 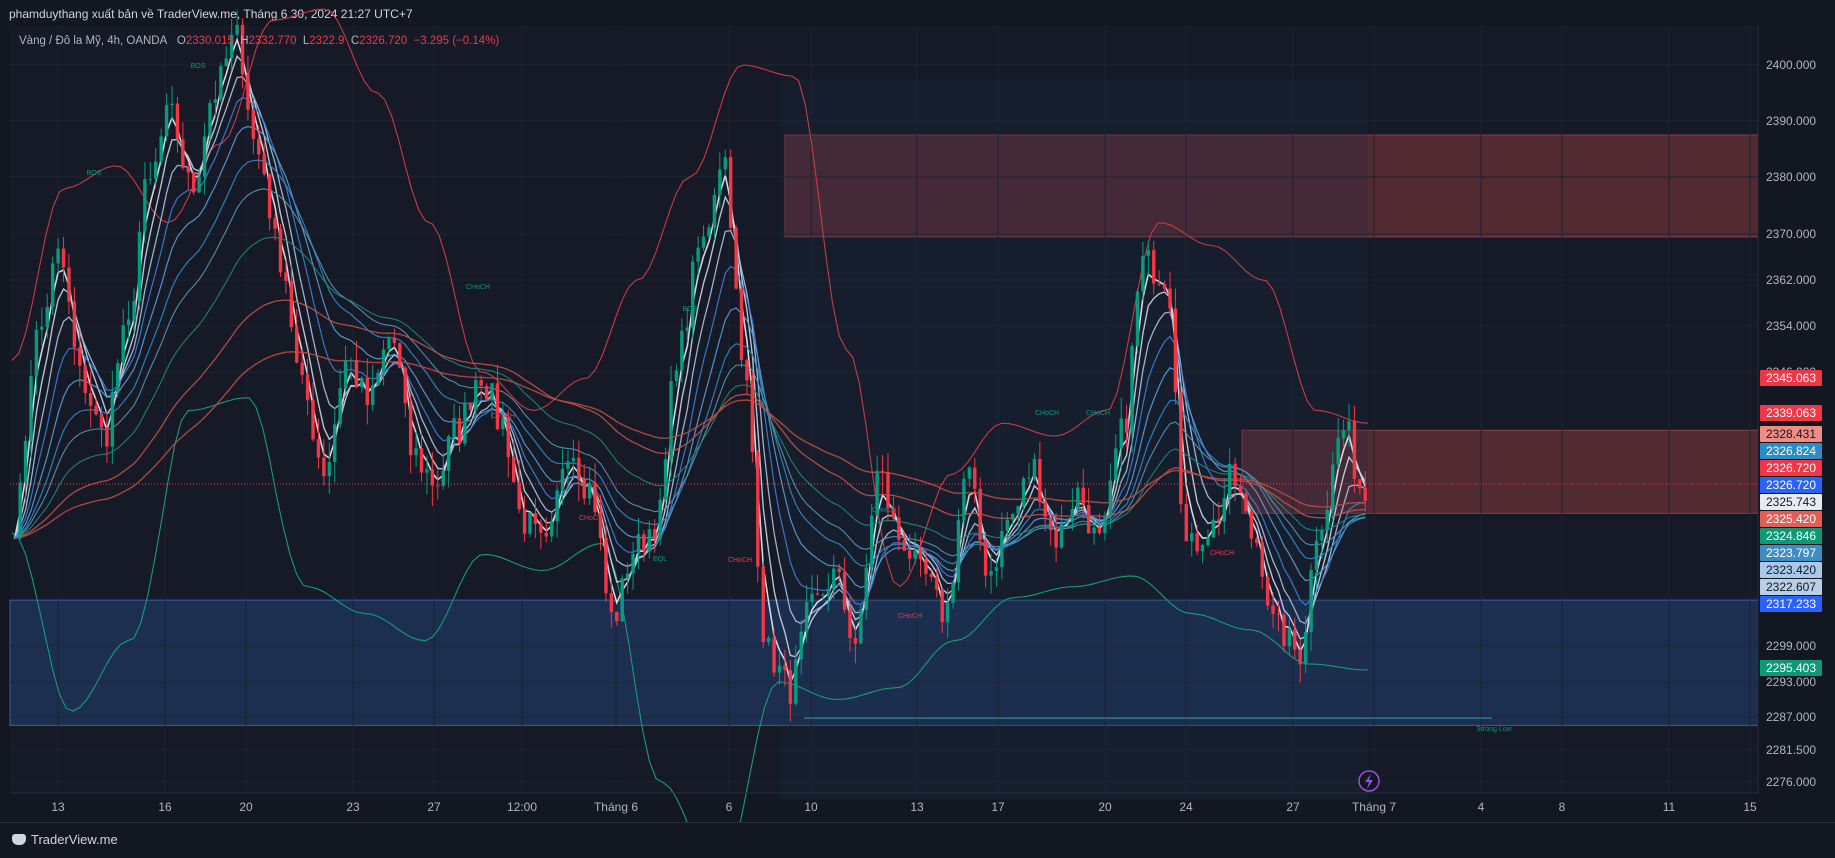 What do you see at coordinates (1791, 604) in the screenshot?
I see `price-label-text: 2317.233` at bounding box center [1791, 604].